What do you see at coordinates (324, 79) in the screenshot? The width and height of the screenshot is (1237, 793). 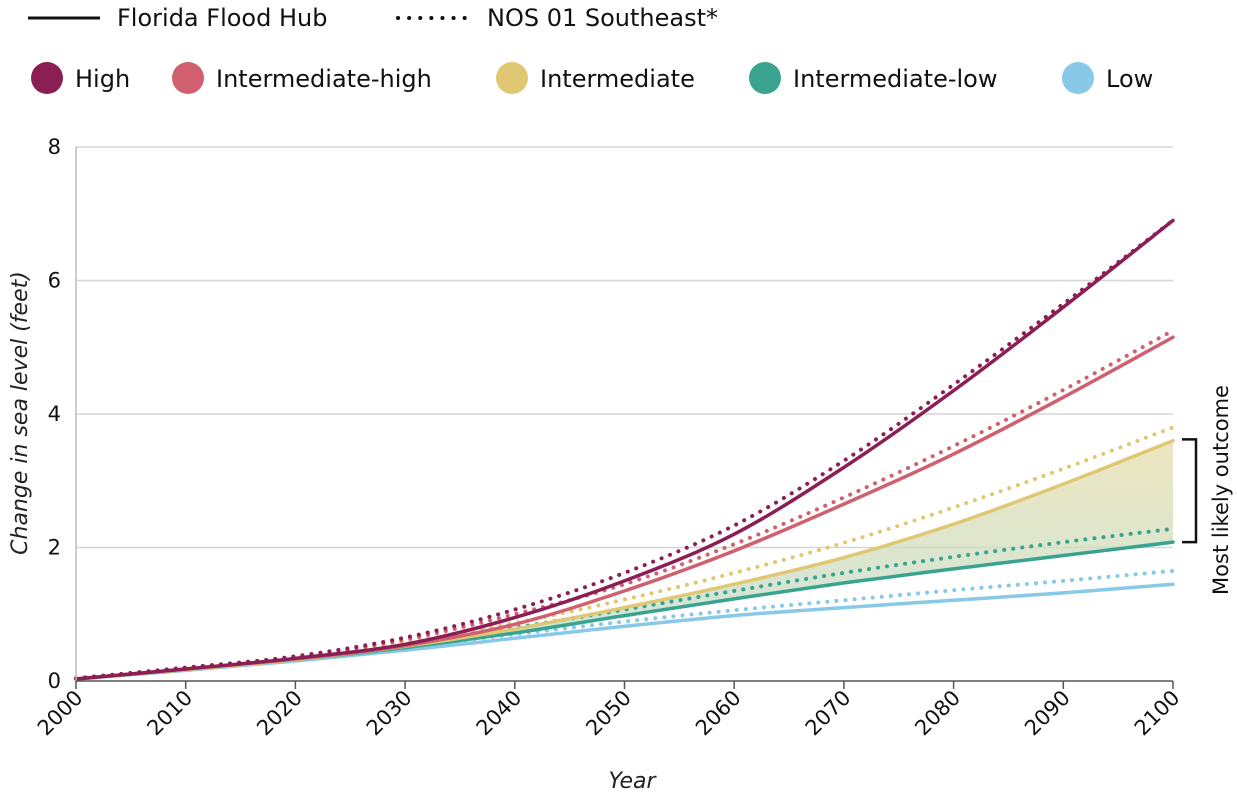 I see `legend-label-intermediate-high: Intermediate-high` at bounding box center [324, 79].